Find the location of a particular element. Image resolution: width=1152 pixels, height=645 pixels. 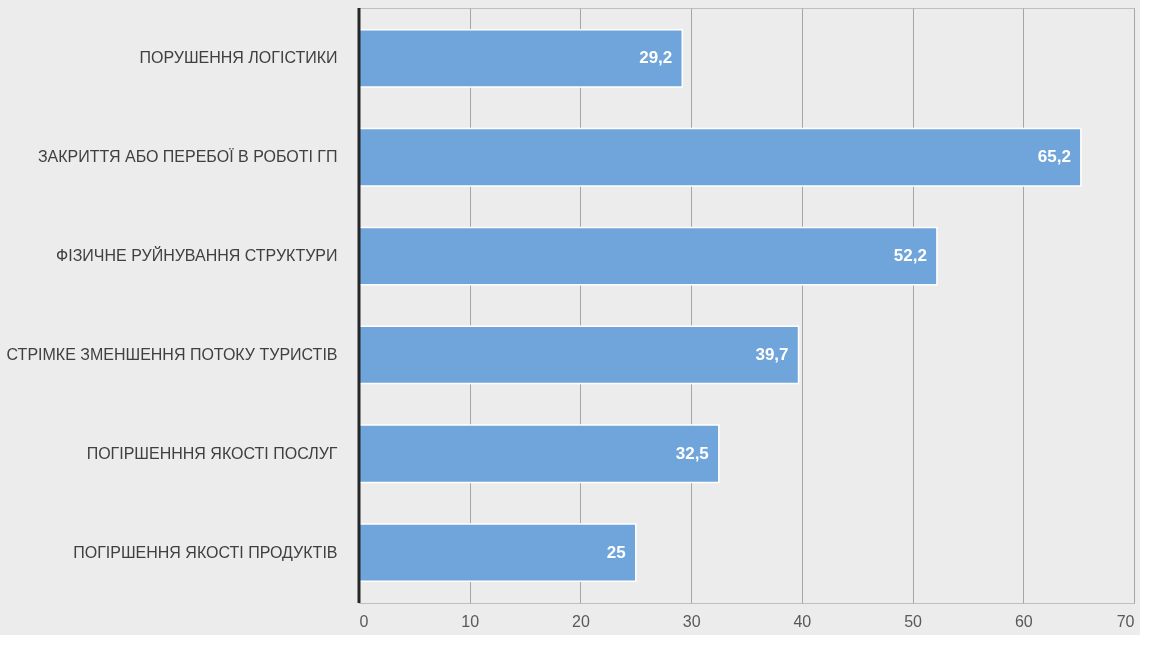

data-label: 32,5 is located at coordinates (692, 453).